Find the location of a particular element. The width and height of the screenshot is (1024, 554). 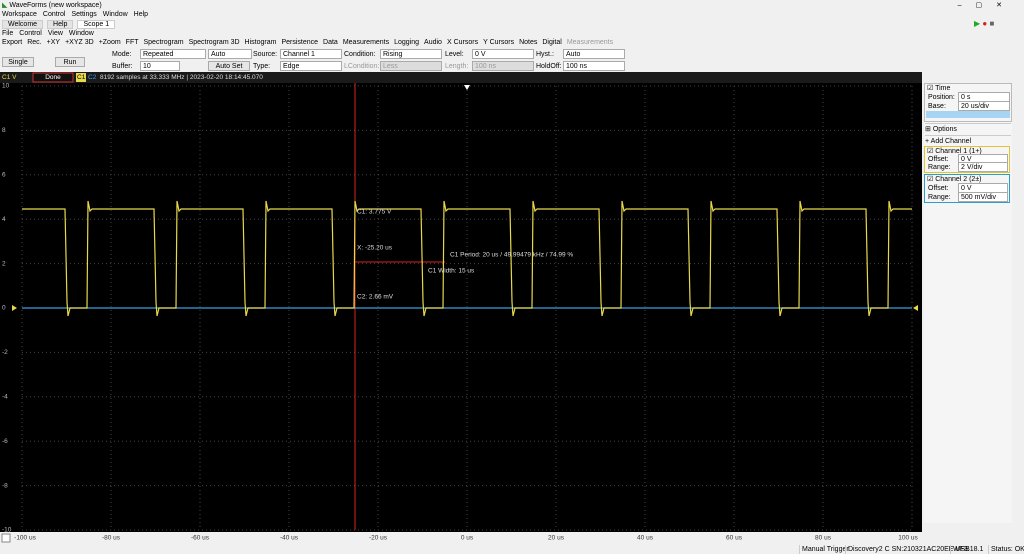

x-tick-label: 40 us is located at coordinates (645, 538).